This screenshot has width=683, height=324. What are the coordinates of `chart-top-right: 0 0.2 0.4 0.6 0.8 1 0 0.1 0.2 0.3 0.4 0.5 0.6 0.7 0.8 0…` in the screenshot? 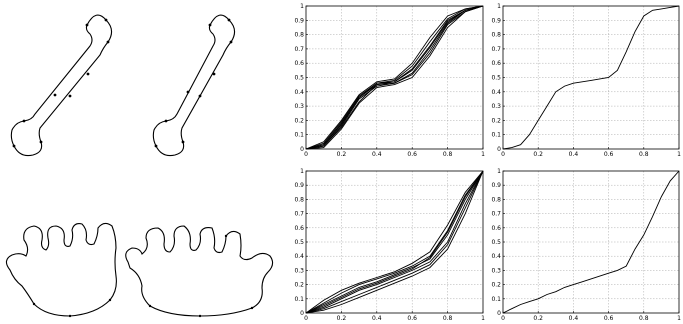 It's located at (586, 80).